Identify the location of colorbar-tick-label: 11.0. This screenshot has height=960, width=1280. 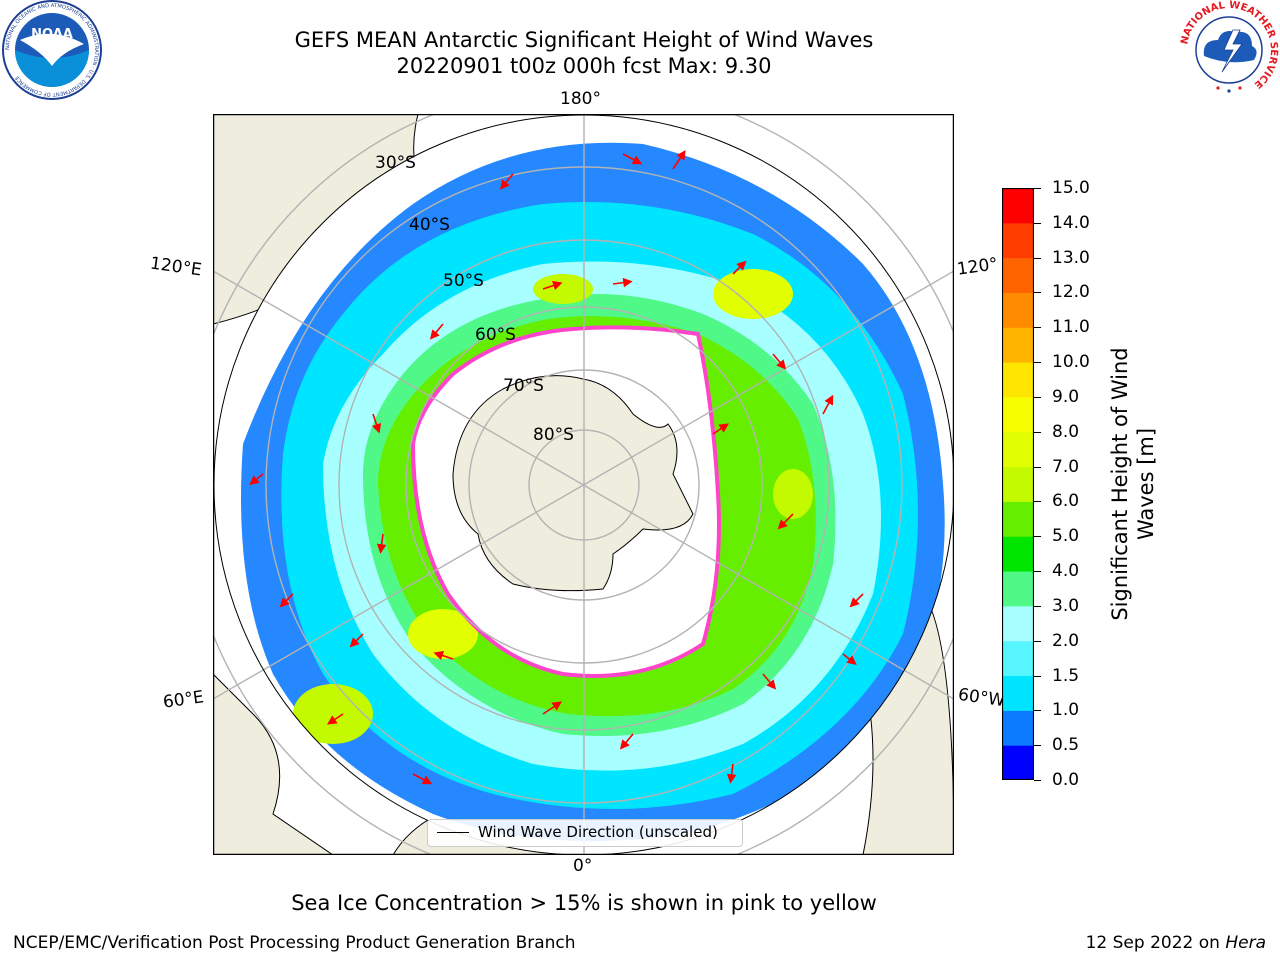
(1071, 327).